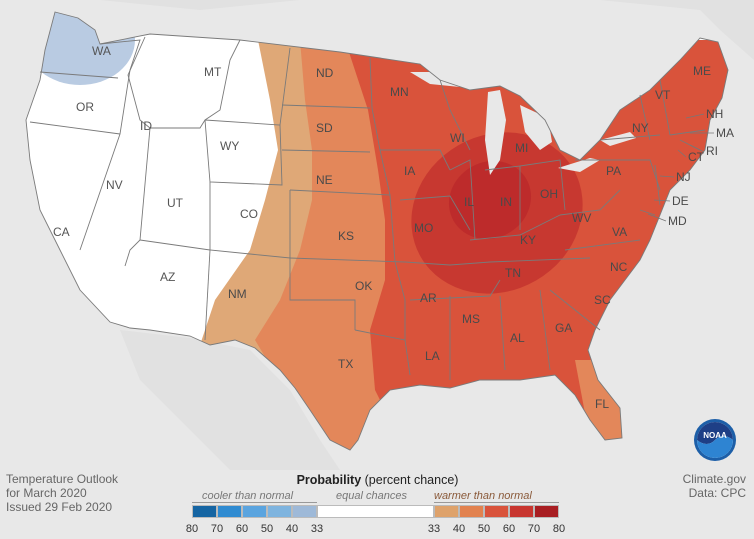  I want to click on mexico-land, so click(230, 400).